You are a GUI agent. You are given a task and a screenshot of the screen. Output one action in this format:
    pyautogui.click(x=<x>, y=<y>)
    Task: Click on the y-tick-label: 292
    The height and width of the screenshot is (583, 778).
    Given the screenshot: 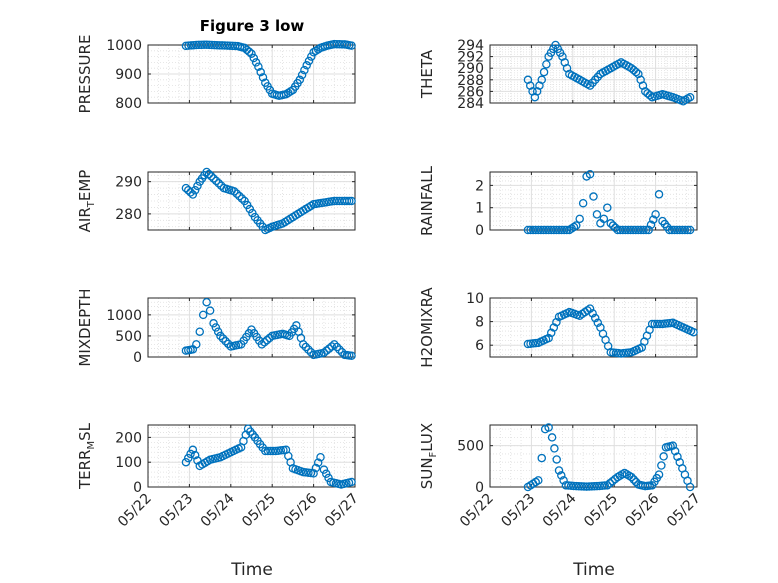 What is the action you would take?
    pyautogui.click(x=470, y=58)
    